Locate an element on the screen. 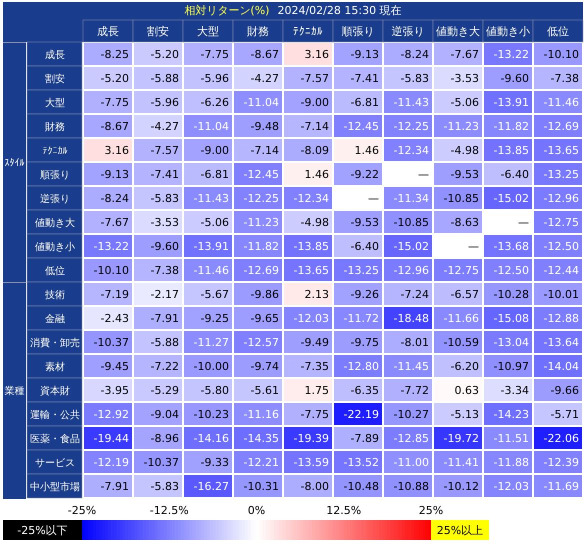 This screenshot has width=587, height=550. data-label: -13.64 is located at coordinates (561, 342).